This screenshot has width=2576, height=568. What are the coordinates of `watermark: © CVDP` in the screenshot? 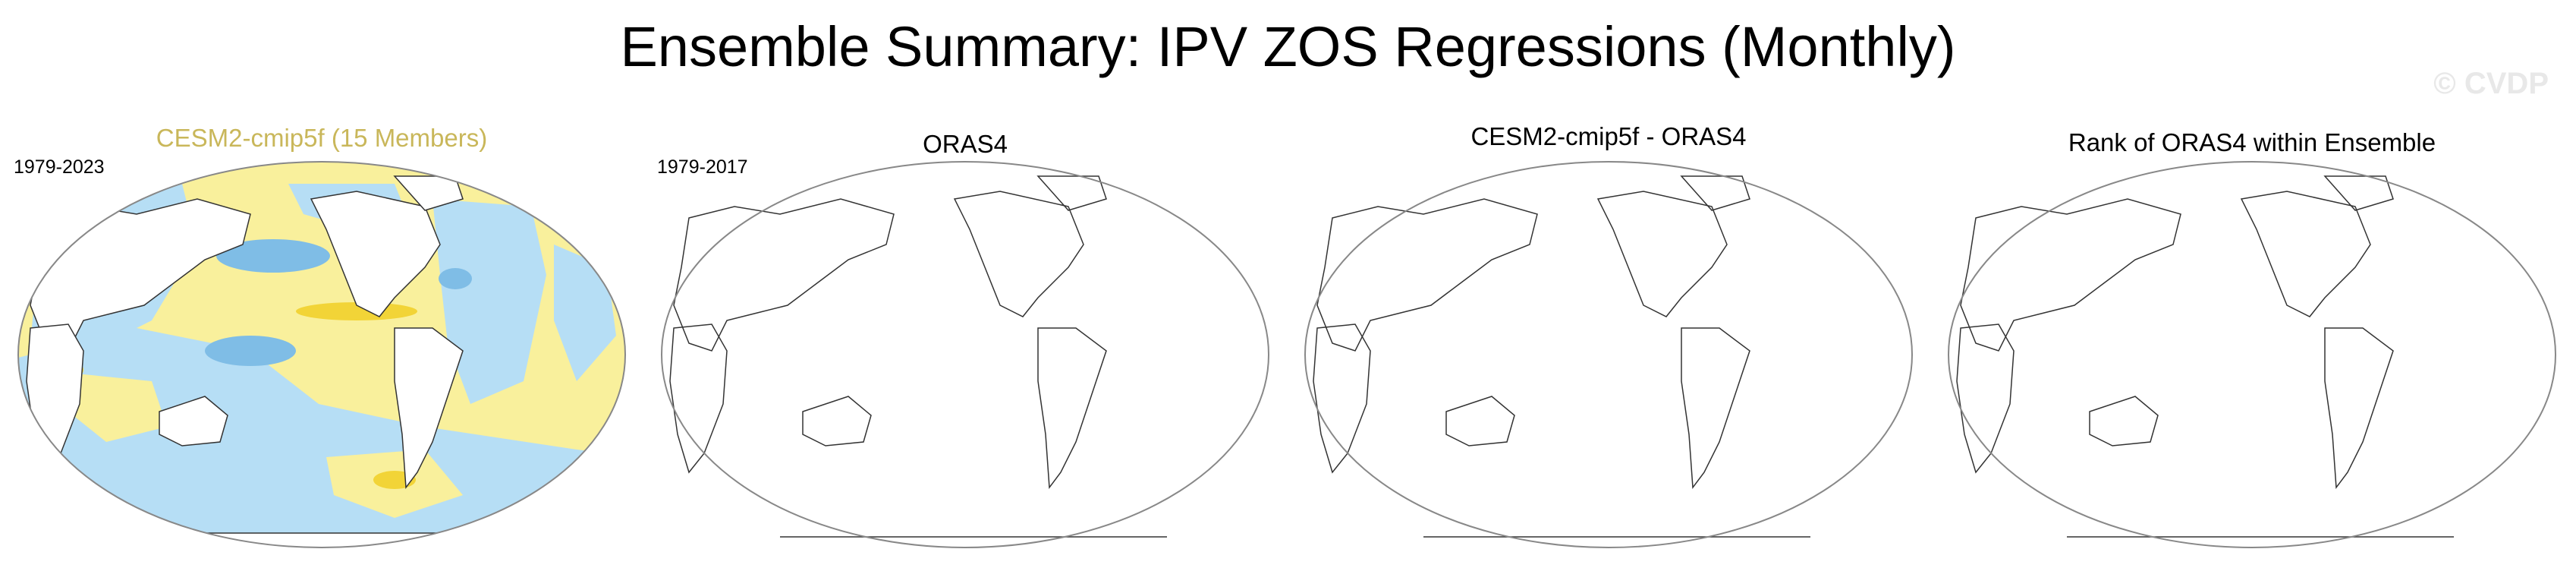 It's located at (2491, 84).